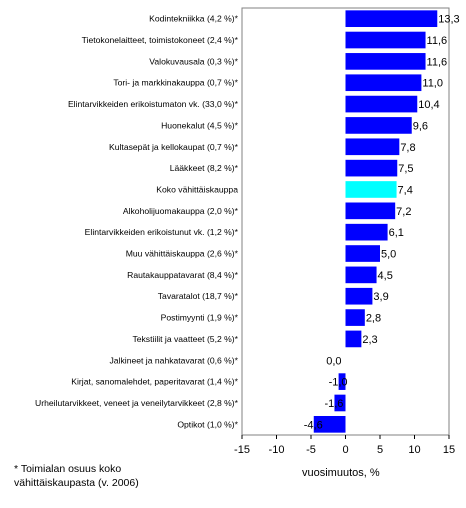  What do you see at coordinates (407, 148) in the screenshot?
I see `value-label: 7,8` at bounding box center [407, 148].